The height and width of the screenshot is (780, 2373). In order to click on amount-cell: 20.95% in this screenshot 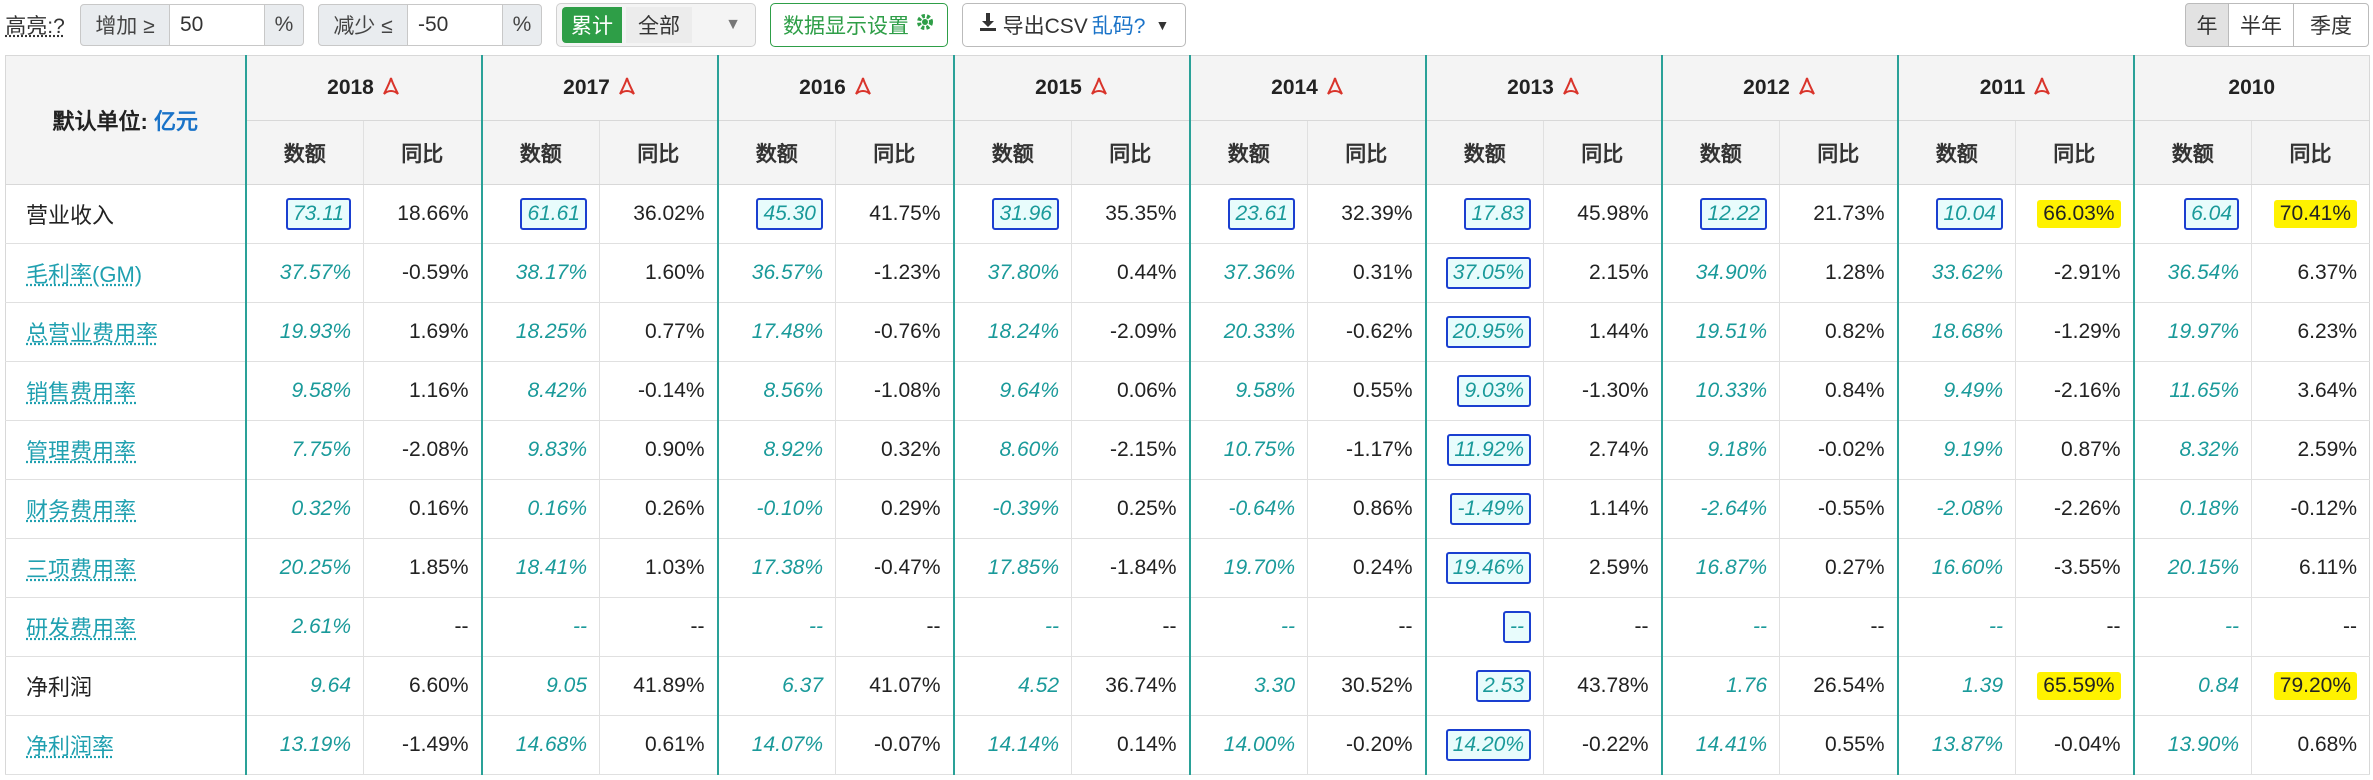, I will do `click(1484, 332)`.